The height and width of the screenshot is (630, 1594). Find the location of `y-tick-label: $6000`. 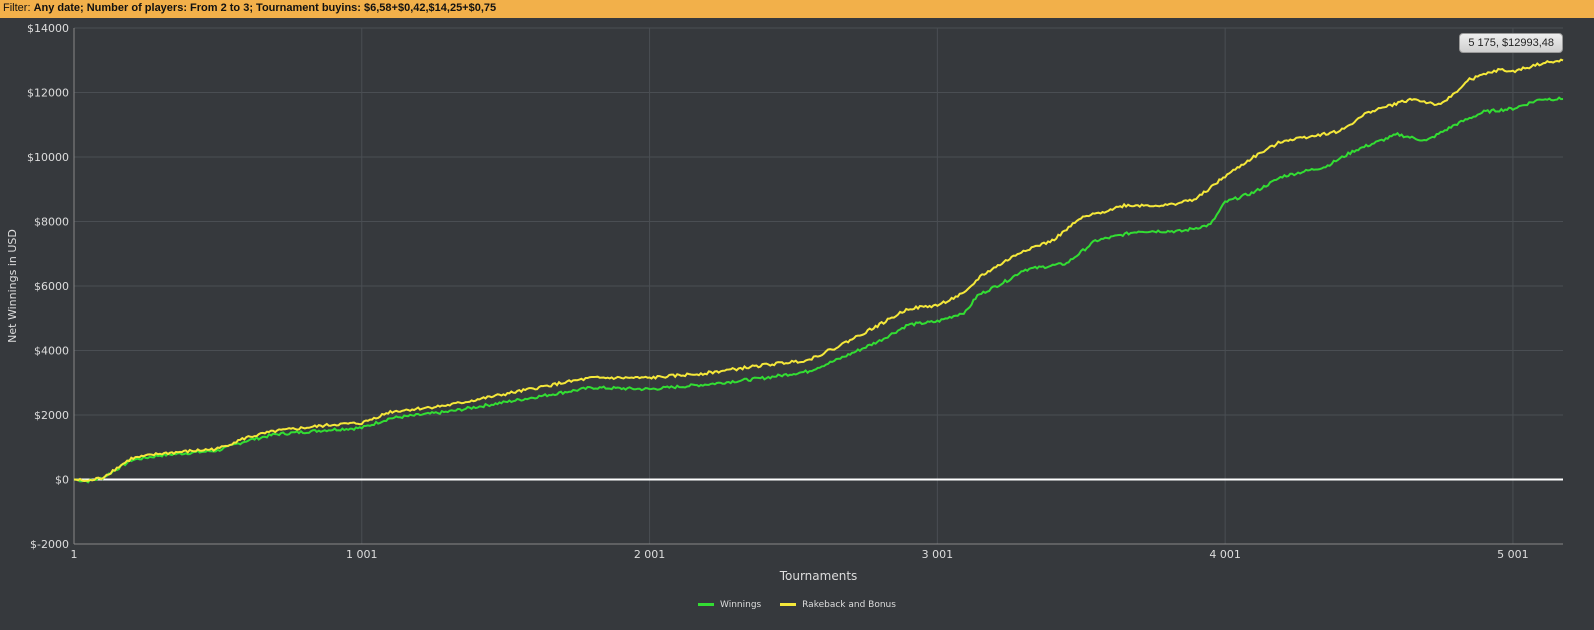

y-tick-label: $6000 is located at coordinates (51, 286).